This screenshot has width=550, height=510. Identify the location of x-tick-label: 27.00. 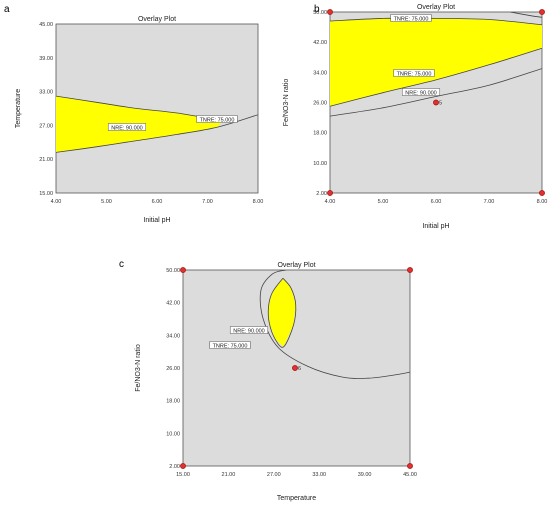
(274, 475).